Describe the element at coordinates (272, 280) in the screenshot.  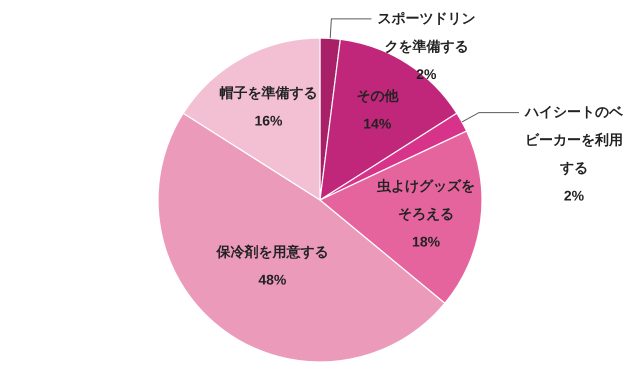
I see `data-label: 48%` at that location.